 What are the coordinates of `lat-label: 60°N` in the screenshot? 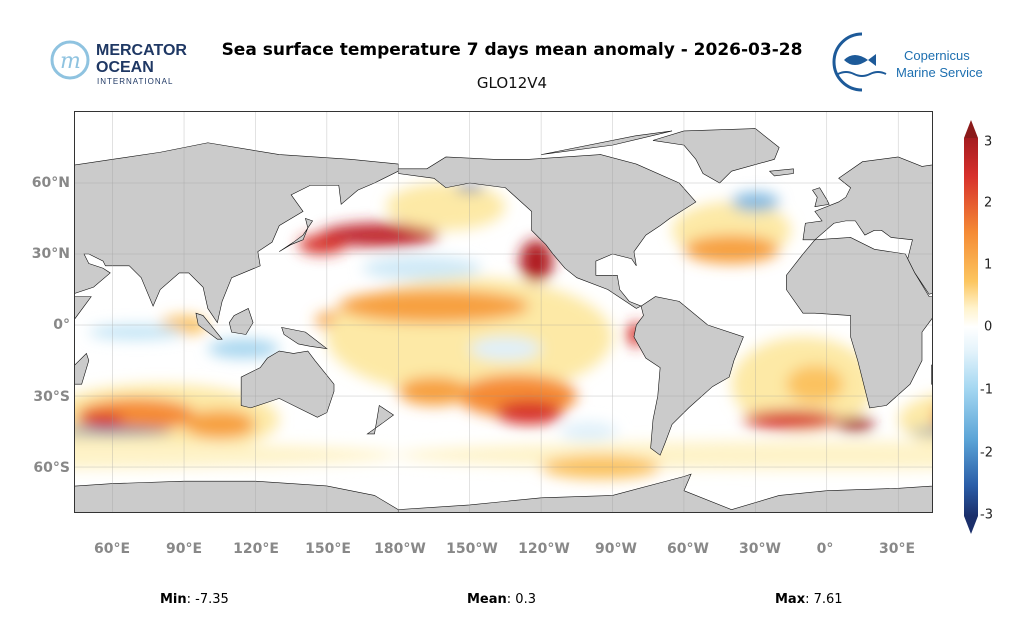 It's located at (50, 183).